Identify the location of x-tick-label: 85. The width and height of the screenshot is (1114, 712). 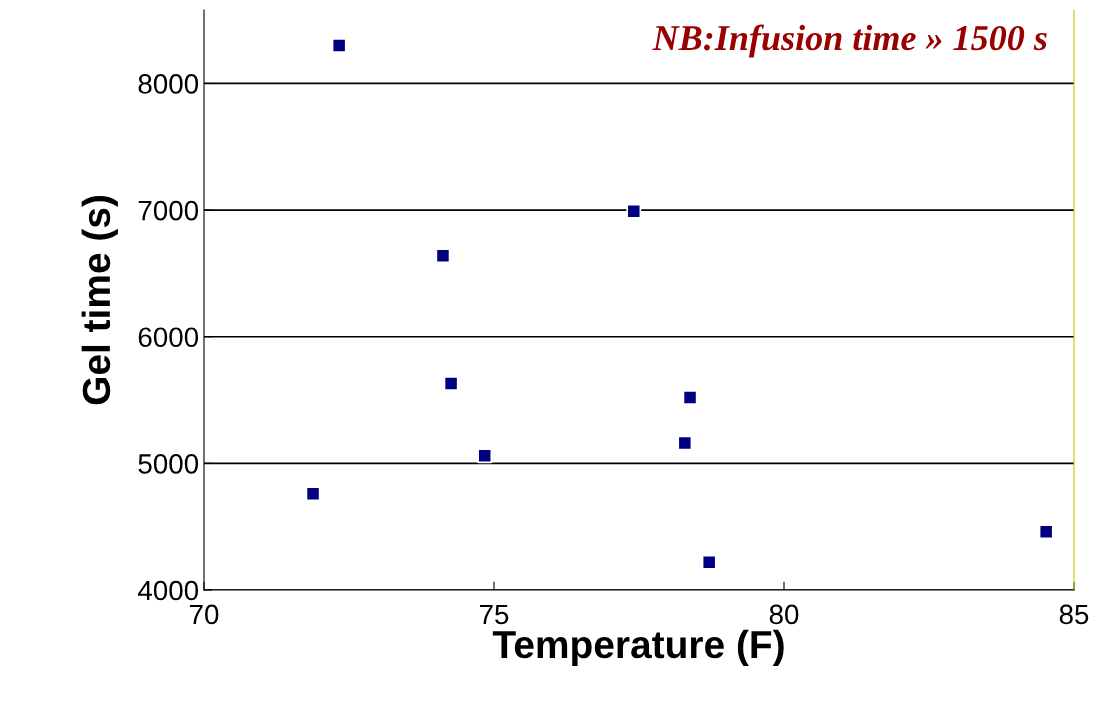
(1074, 614).